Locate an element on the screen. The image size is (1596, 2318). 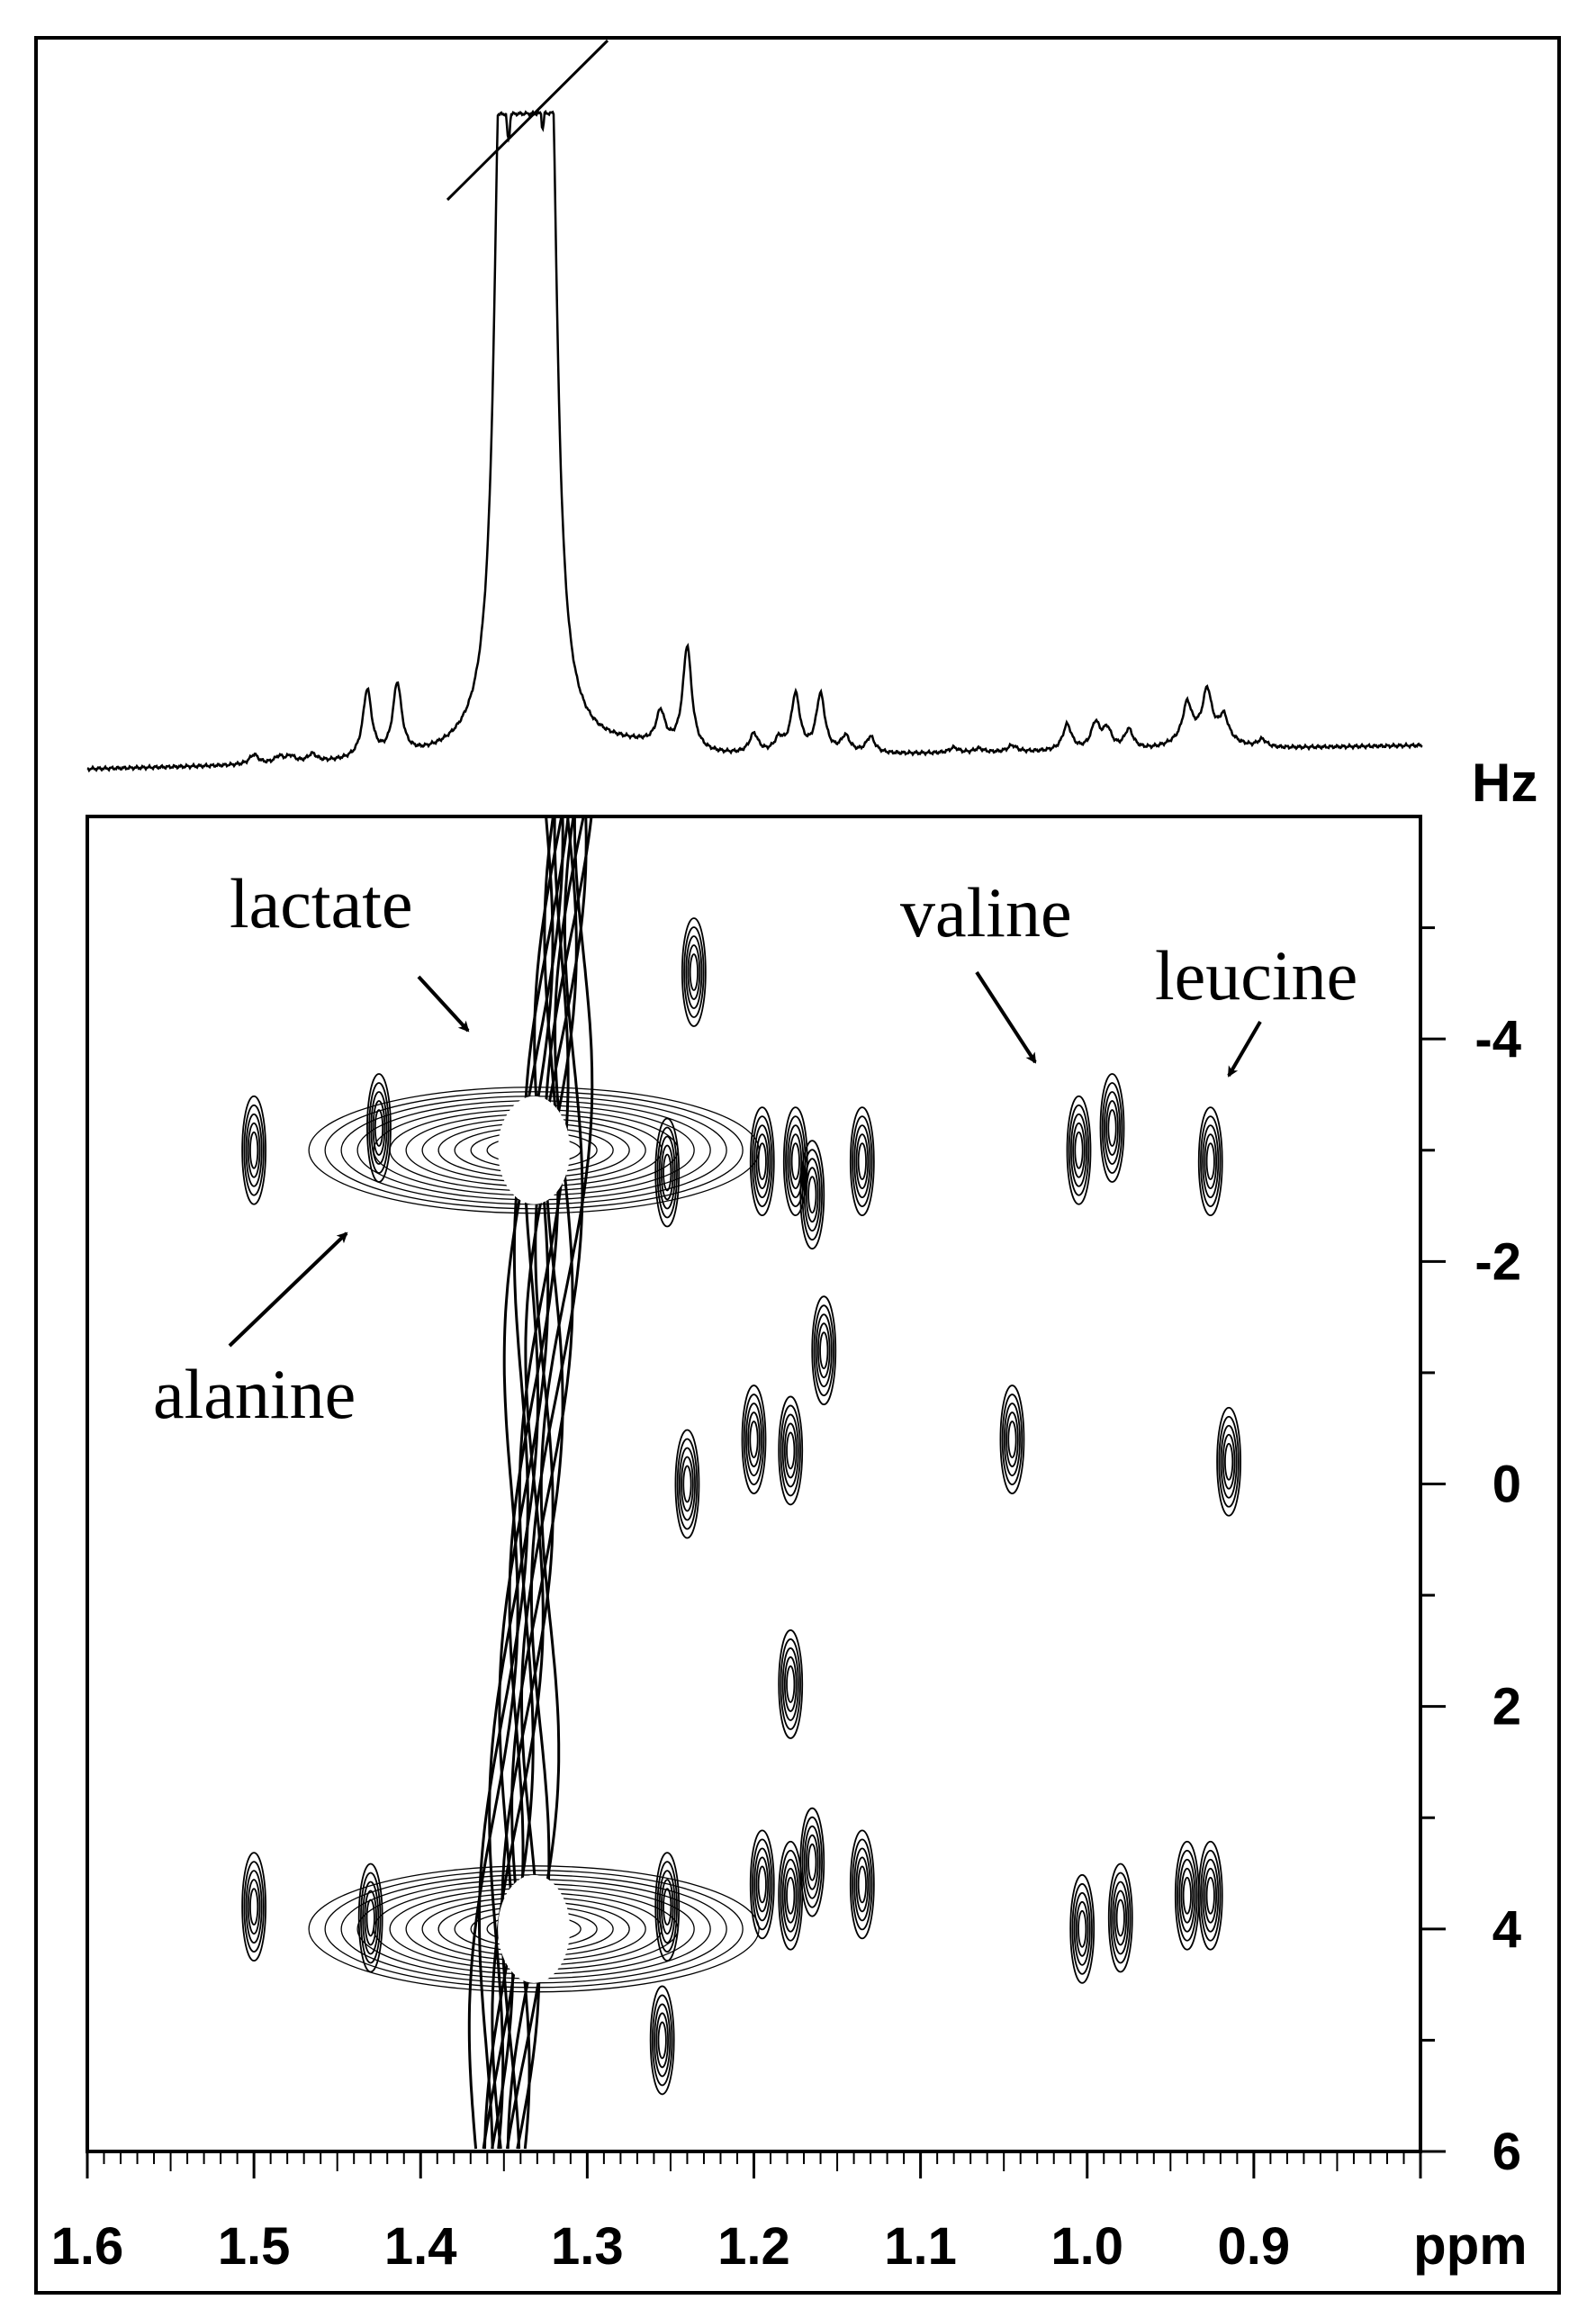
multiplet-contour is located at coordinates (534, 1150).